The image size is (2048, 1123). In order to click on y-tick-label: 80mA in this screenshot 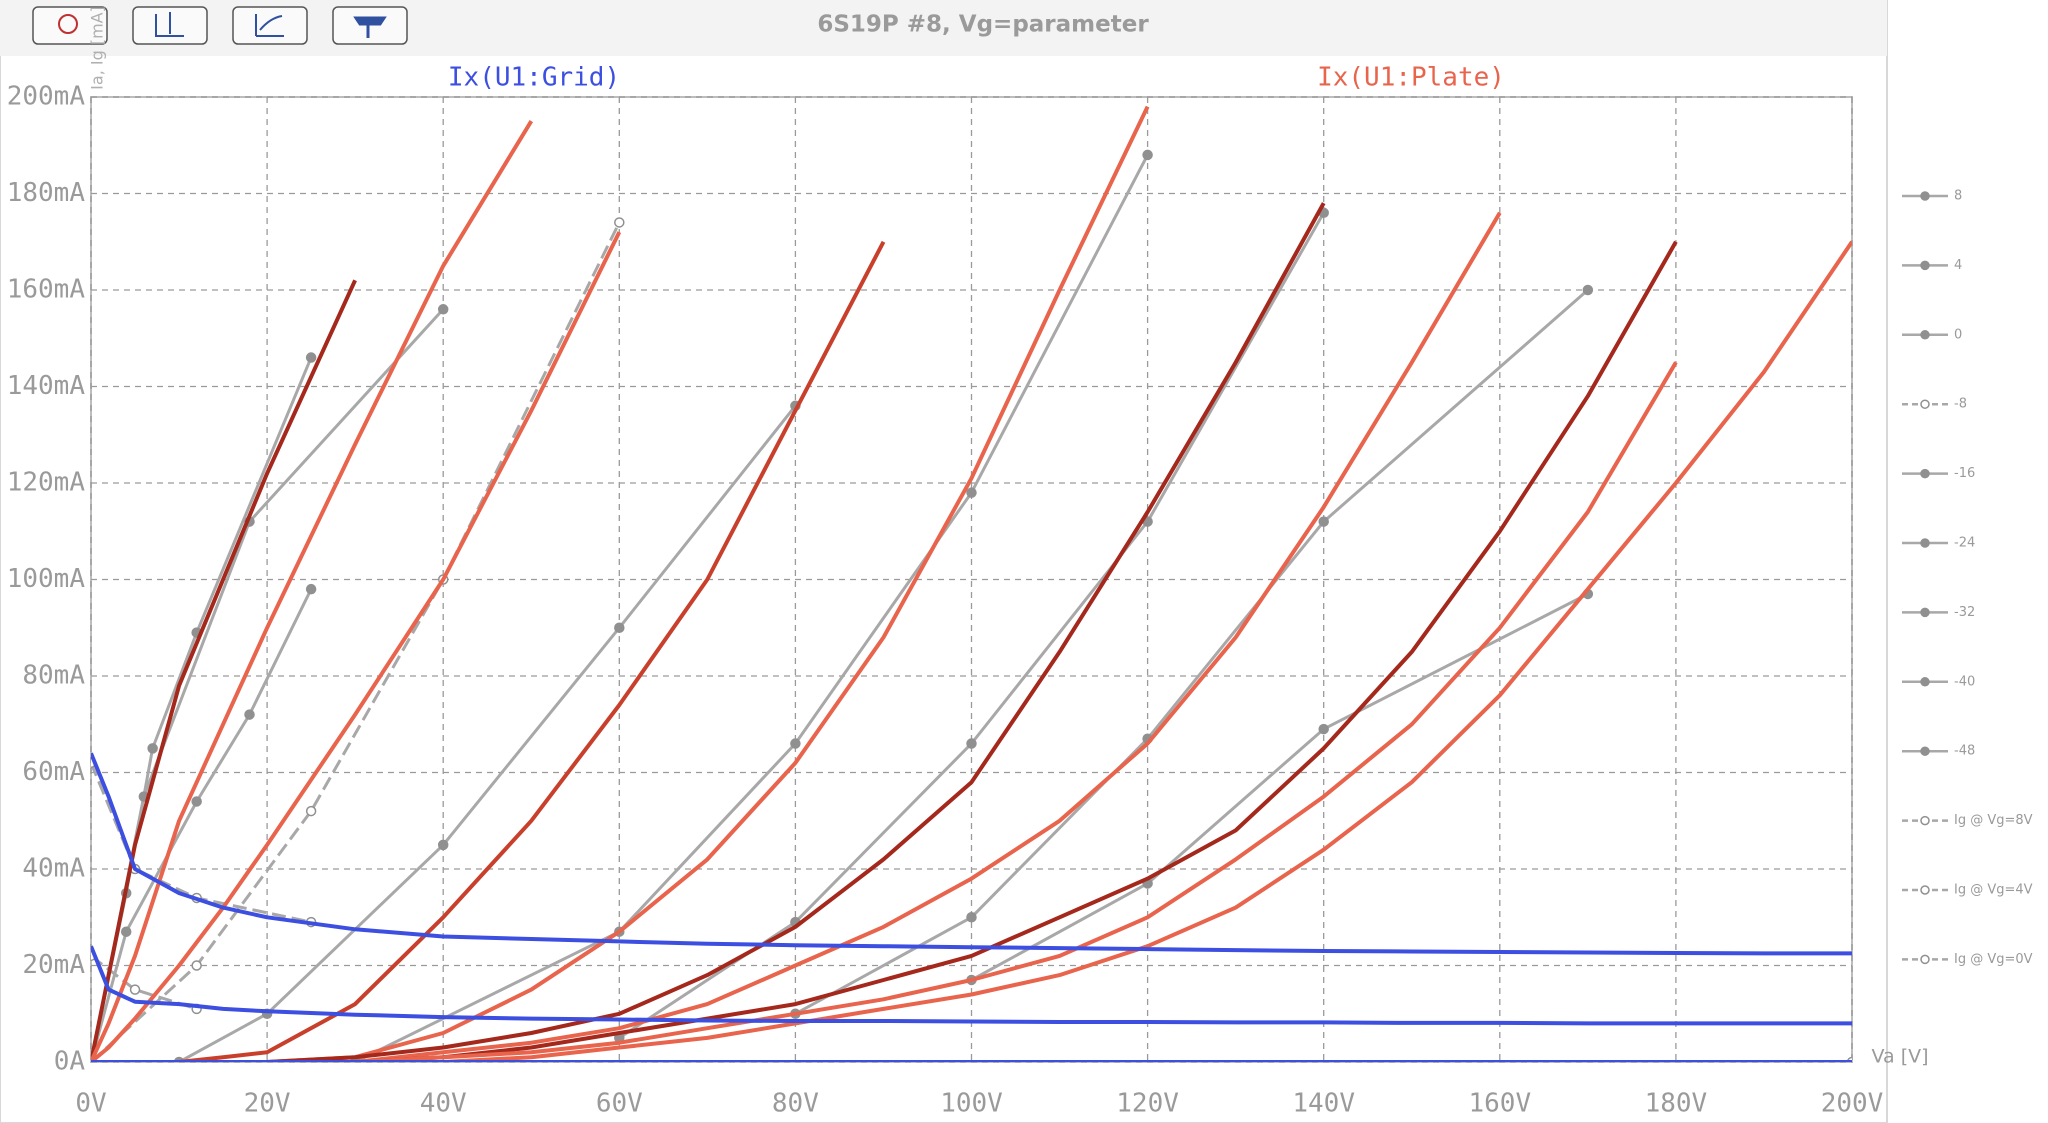, I will do `click(53, 676)`.